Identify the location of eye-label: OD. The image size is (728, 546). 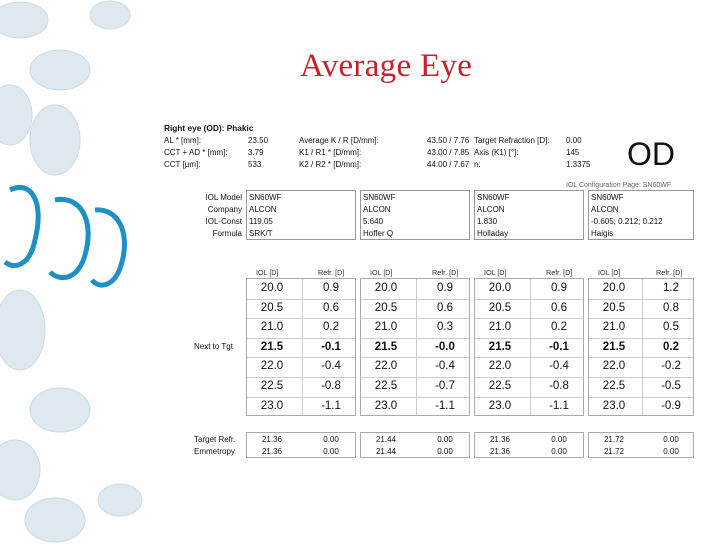
(651, 154).